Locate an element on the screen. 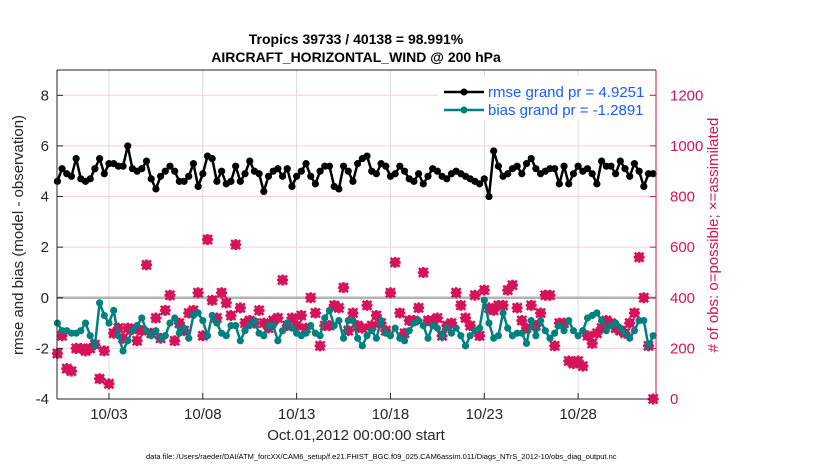 This screenshot has height=470, width=830. chart-title-line1: Tropics 39733 / 40138 = 98.991% is located at coordinates (356, 39).